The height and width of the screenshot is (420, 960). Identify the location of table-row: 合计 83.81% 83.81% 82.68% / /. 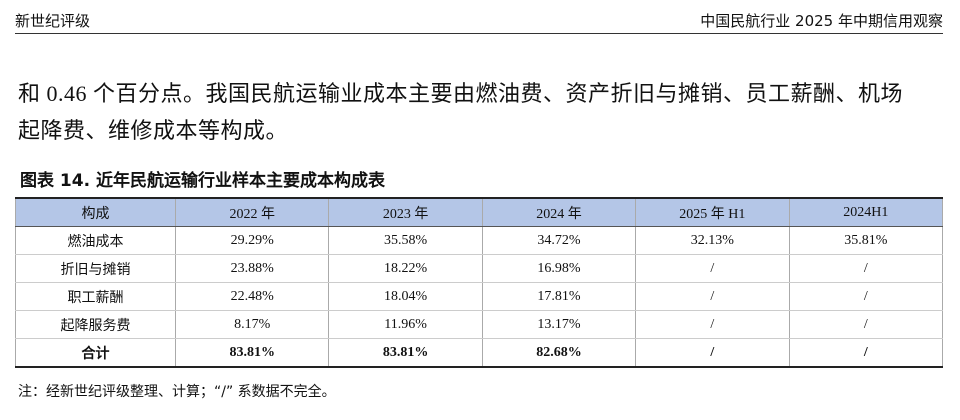
(479, 353).